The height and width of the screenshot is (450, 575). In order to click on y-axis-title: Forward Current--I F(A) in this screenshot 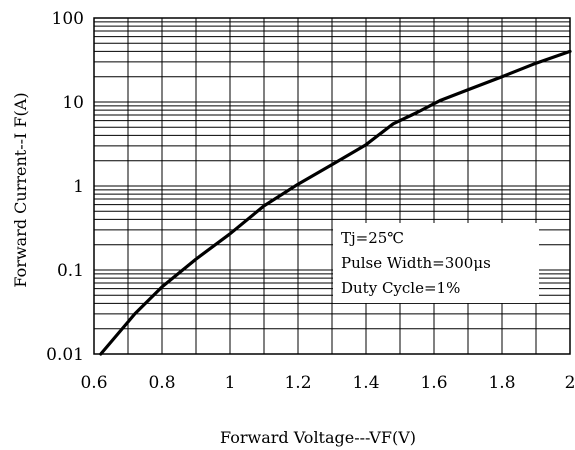, I will do `click(20, 189)`.